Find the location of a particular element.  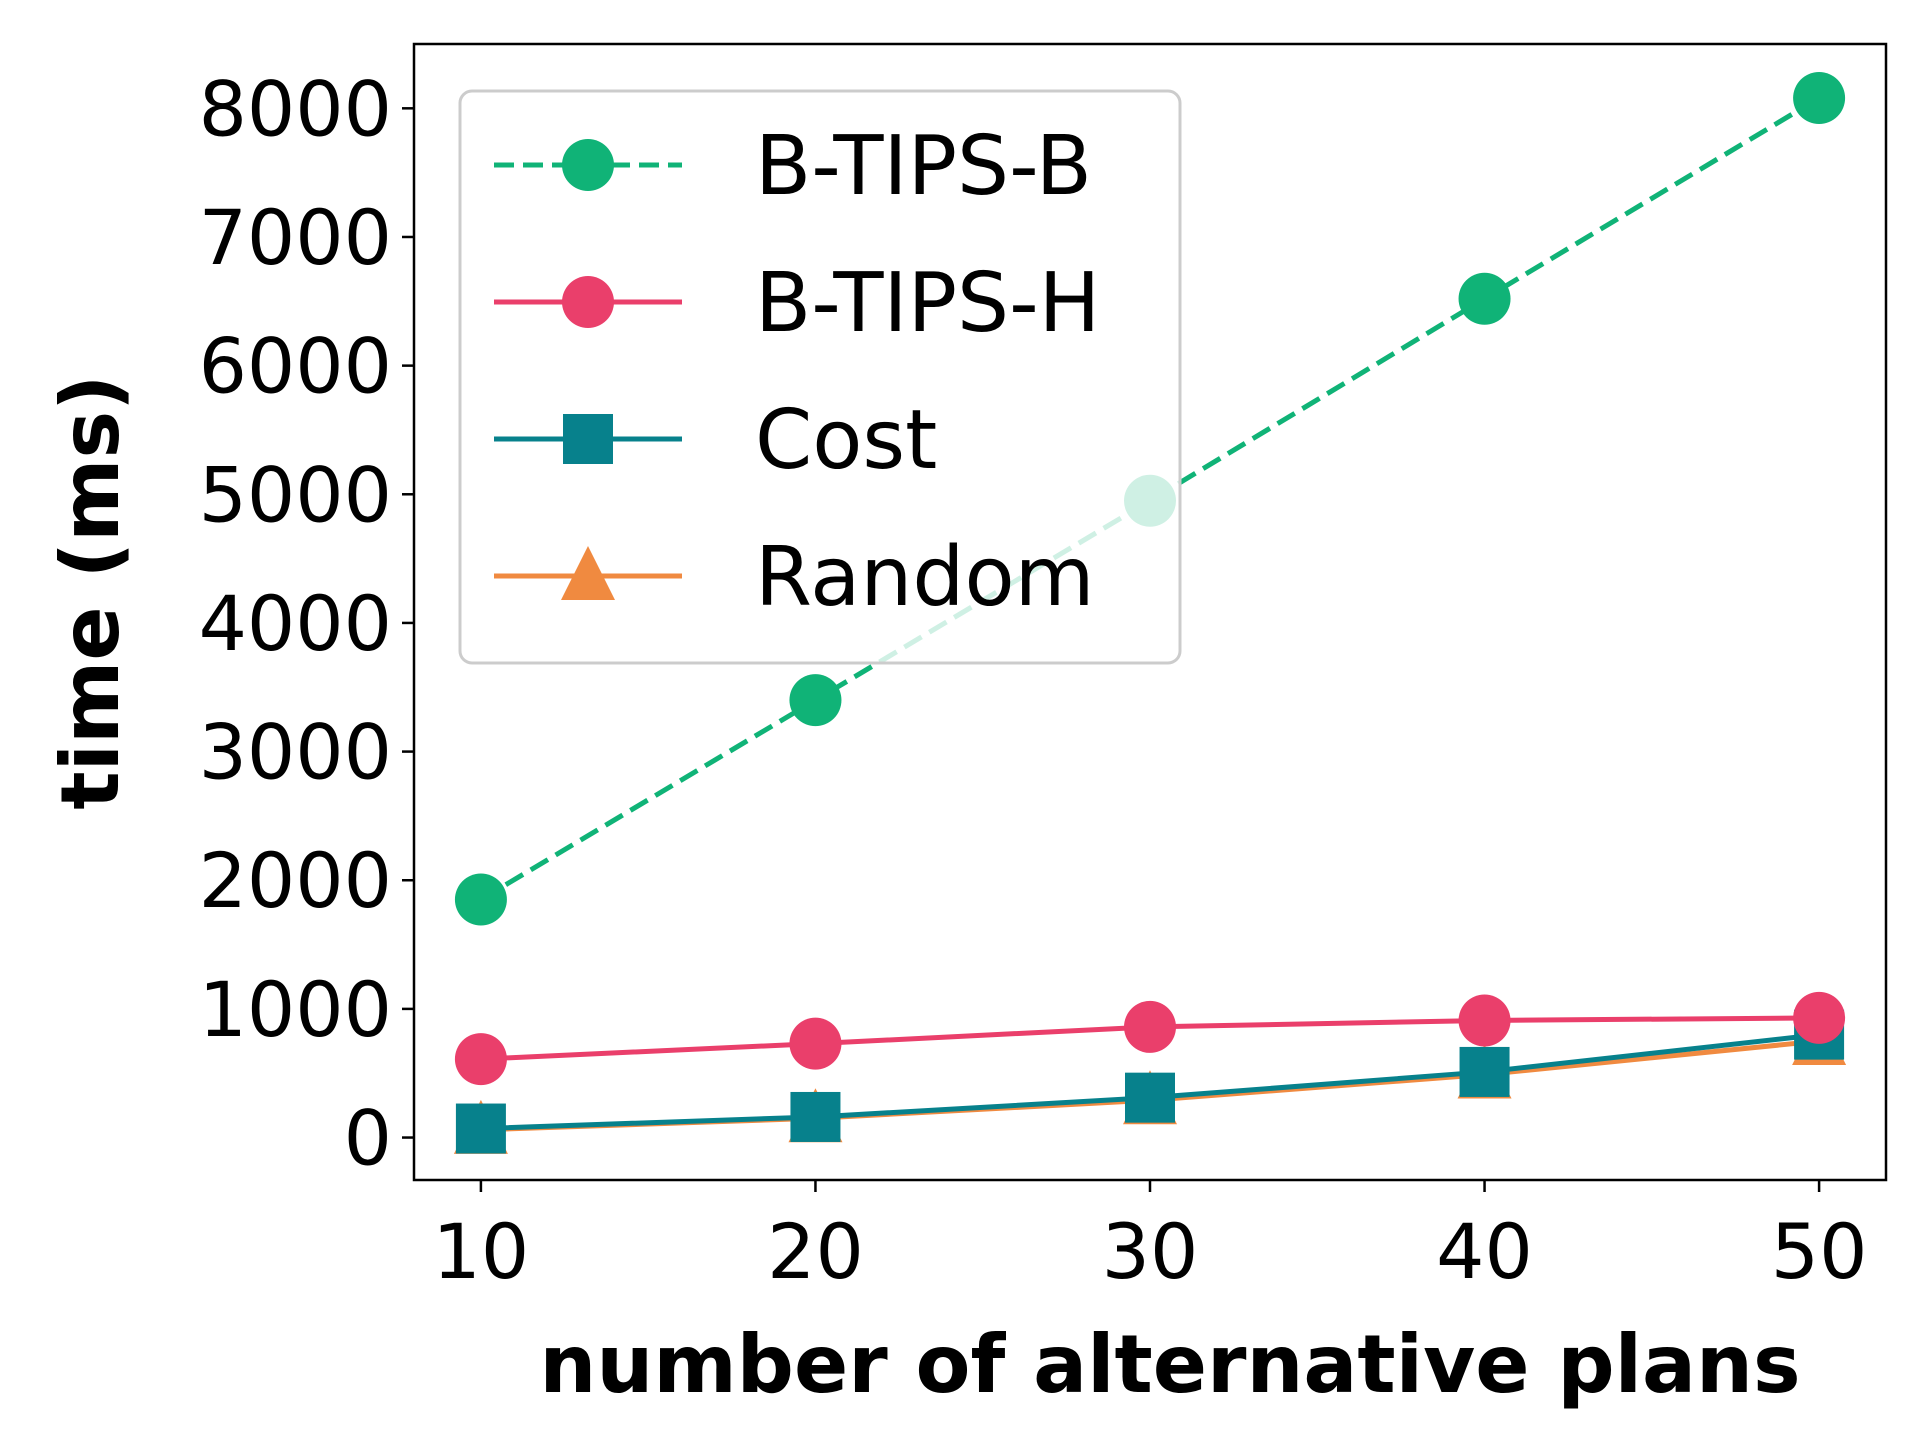

y-tick-label: 2000 is located at coordinates (295, 880).